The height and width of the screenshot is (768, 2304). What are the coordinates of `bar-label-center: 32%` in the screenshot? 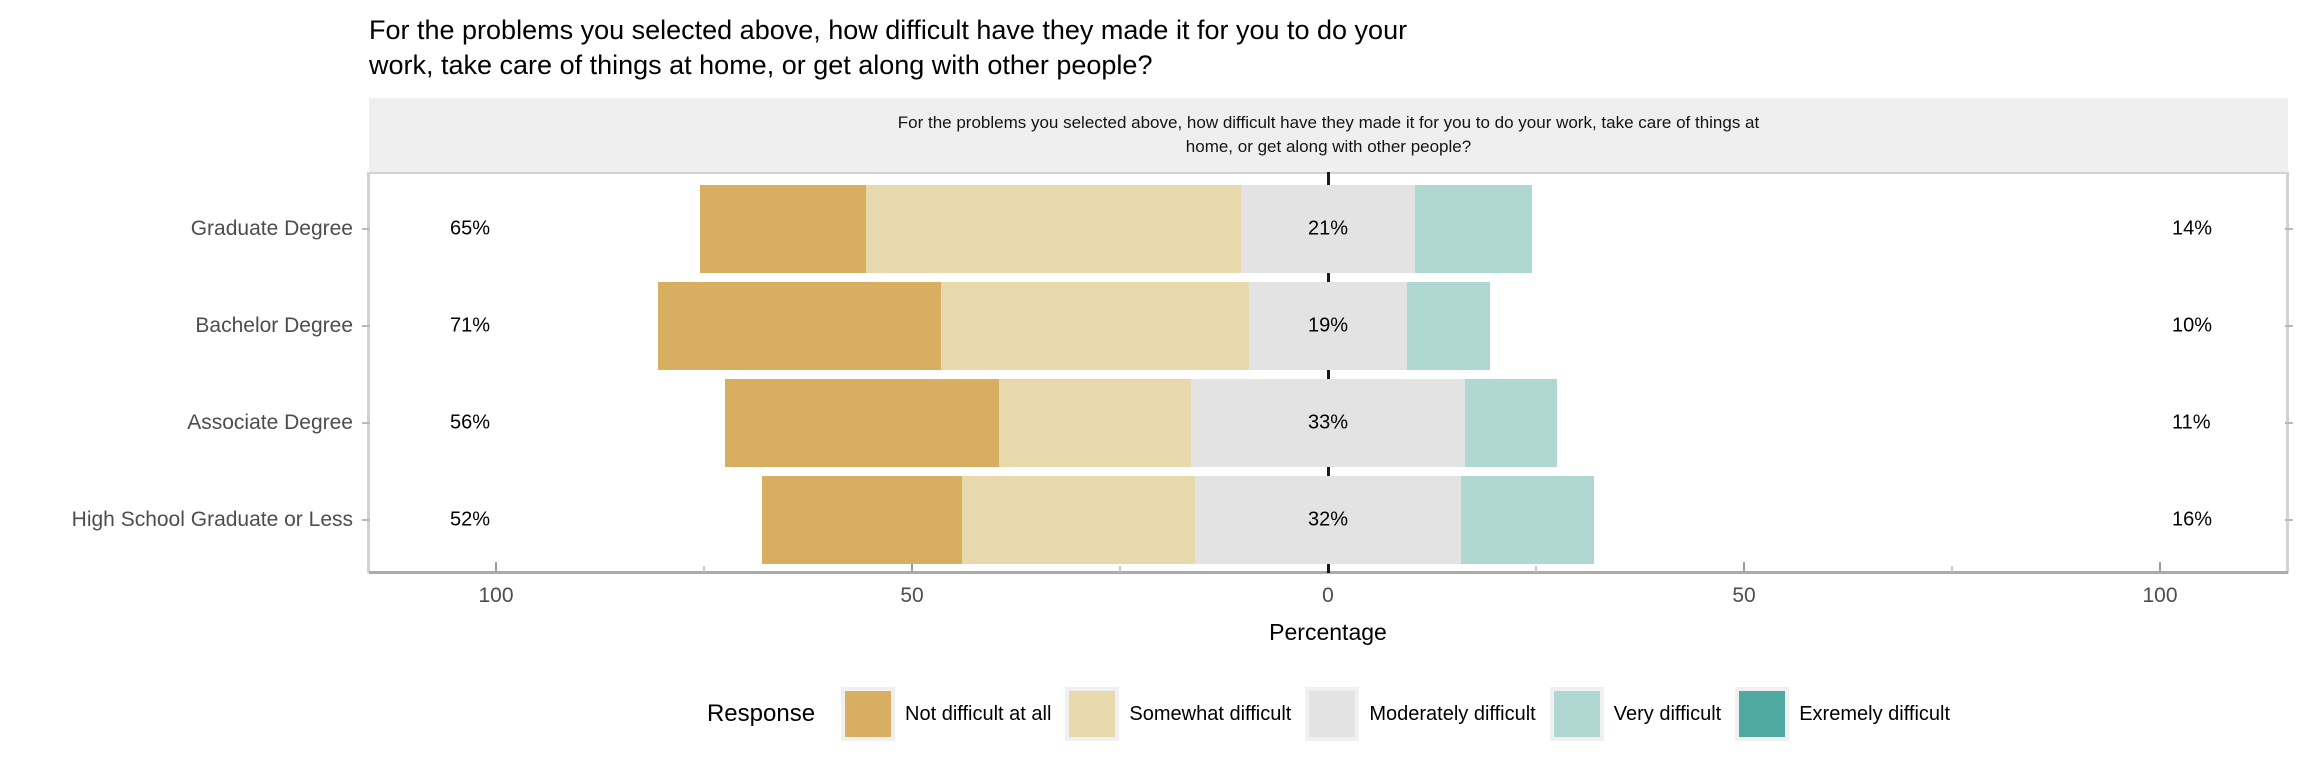 It's located at (1328, 519).